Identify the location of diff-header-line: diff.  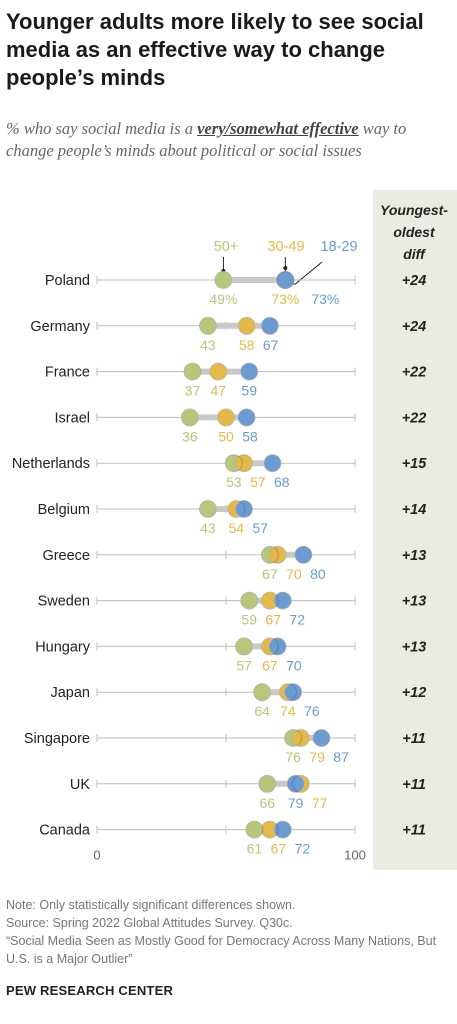
(414, 254).